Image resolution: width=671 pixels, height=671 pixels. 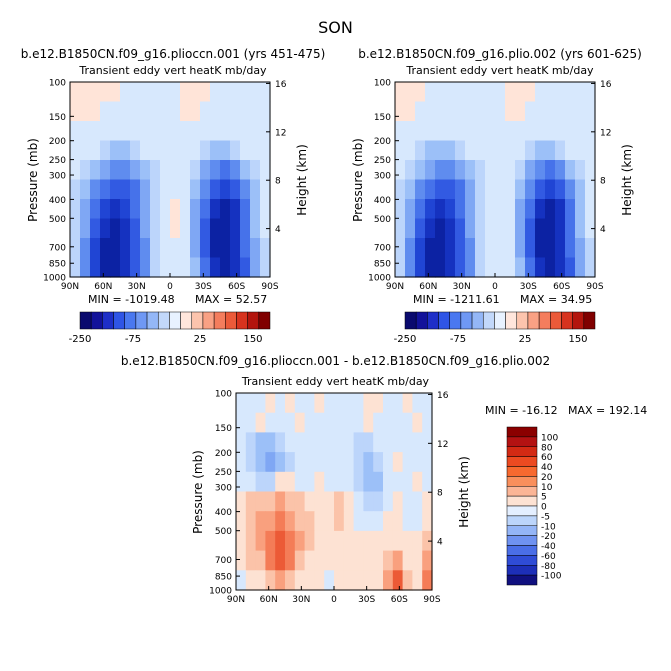 I want to click on y-tick-label: 1000, so click(x=54, y=279).